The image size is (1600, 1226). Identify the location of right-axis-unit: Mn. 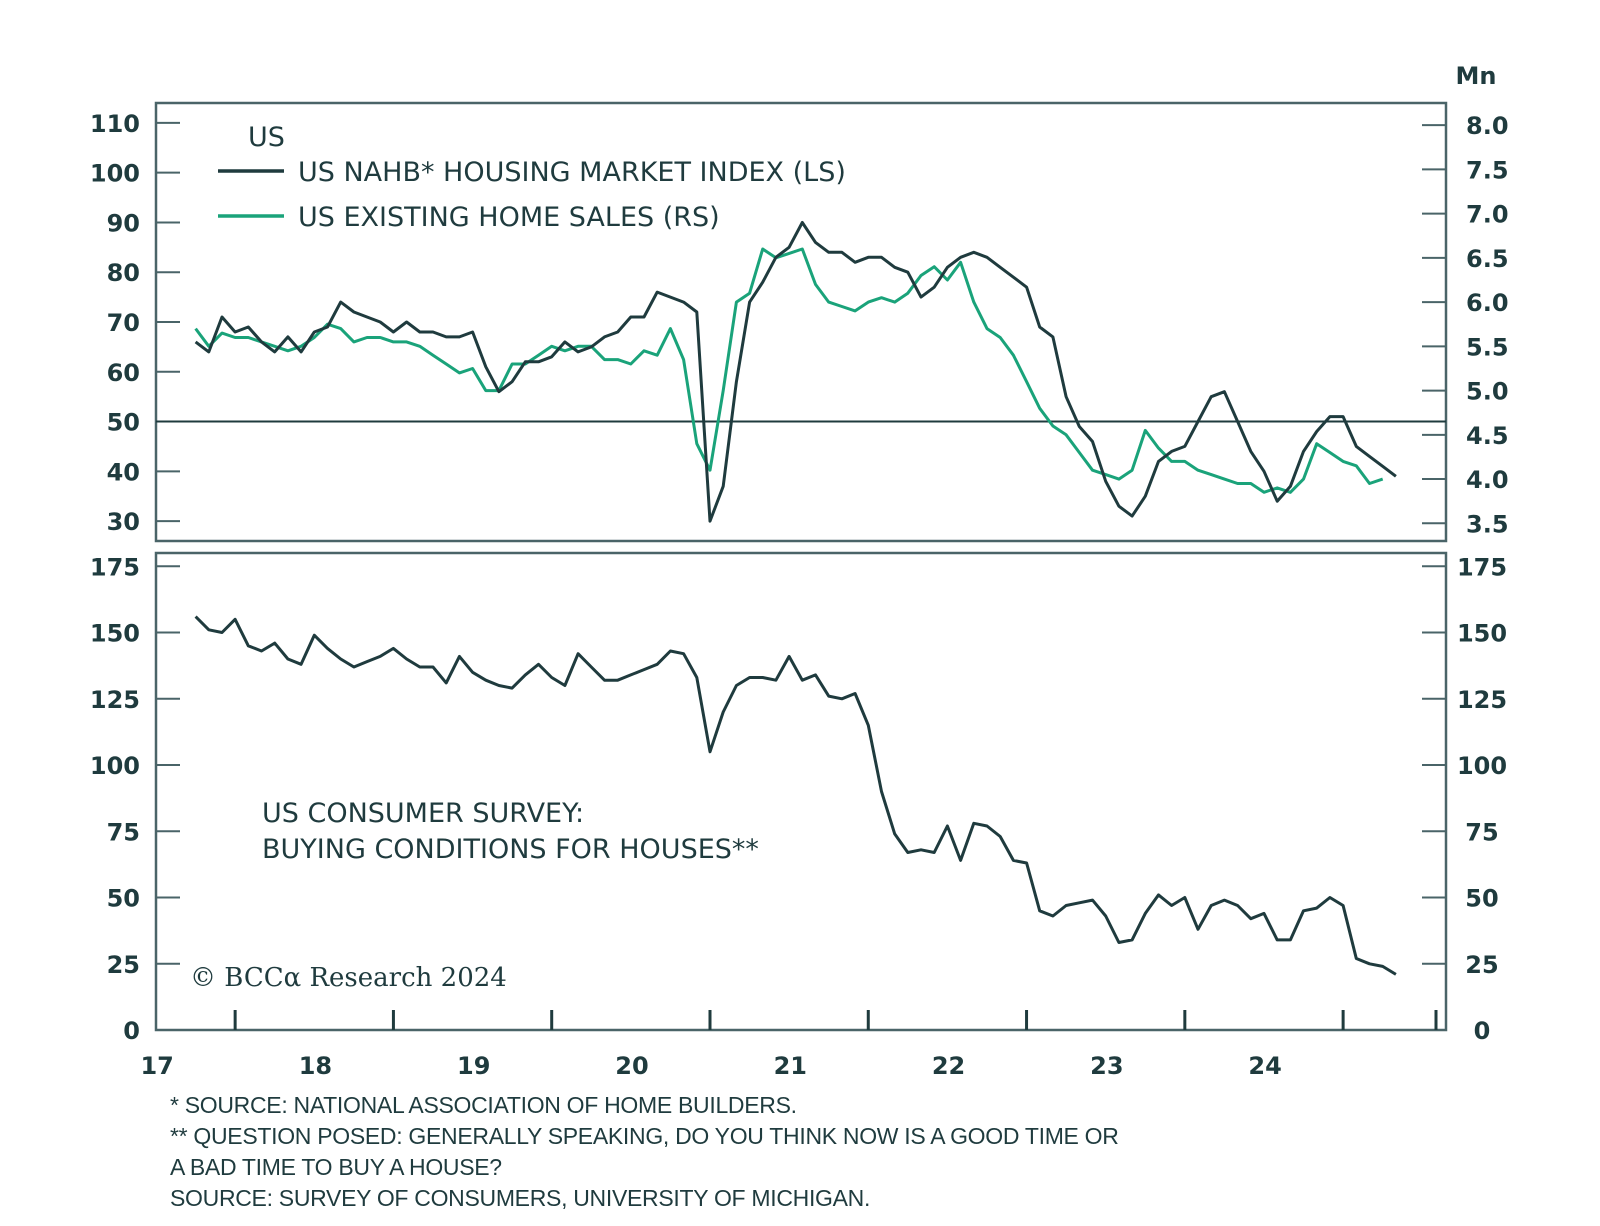
(1476, 76).